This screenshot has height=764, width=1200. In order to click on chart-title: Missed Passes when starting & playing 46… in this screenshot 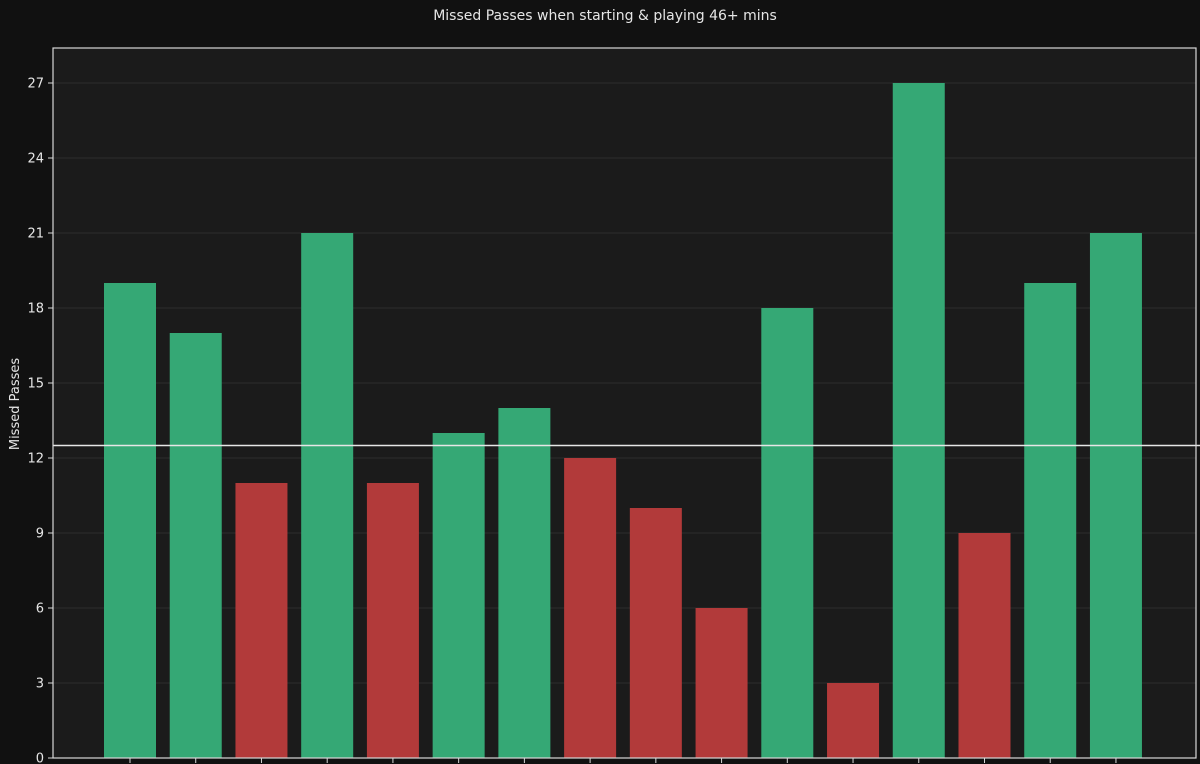, I will do `click(605, 16)`.